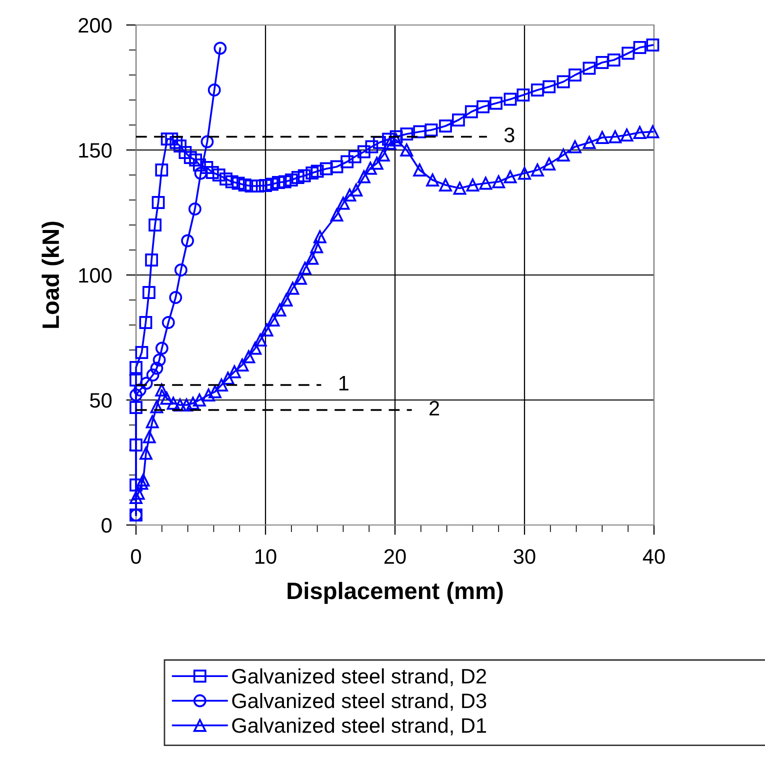  What do you see at coordinates (525, 556) in the screenshot?
I see `x-tick-label: 30` at bounding box center [525, 556].